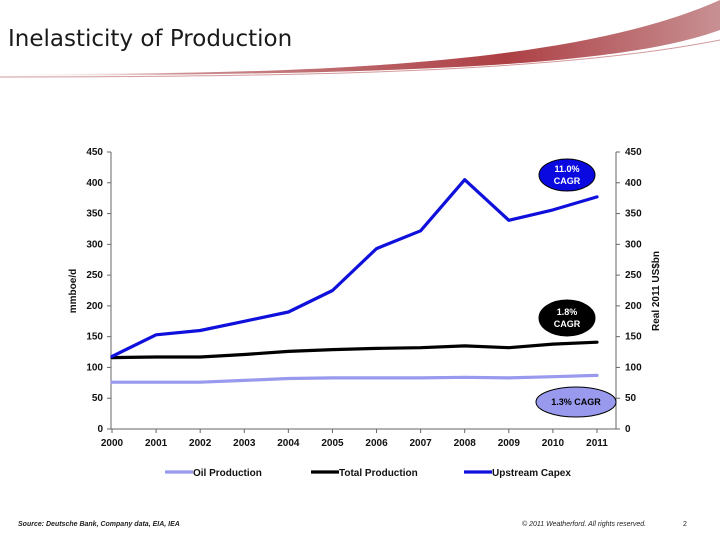 The height and width of the screenshot is (540, 720). Describe the element at coordinates (566, 169) in the screenshot. I see `cagr-label: 11.0%` at that location.